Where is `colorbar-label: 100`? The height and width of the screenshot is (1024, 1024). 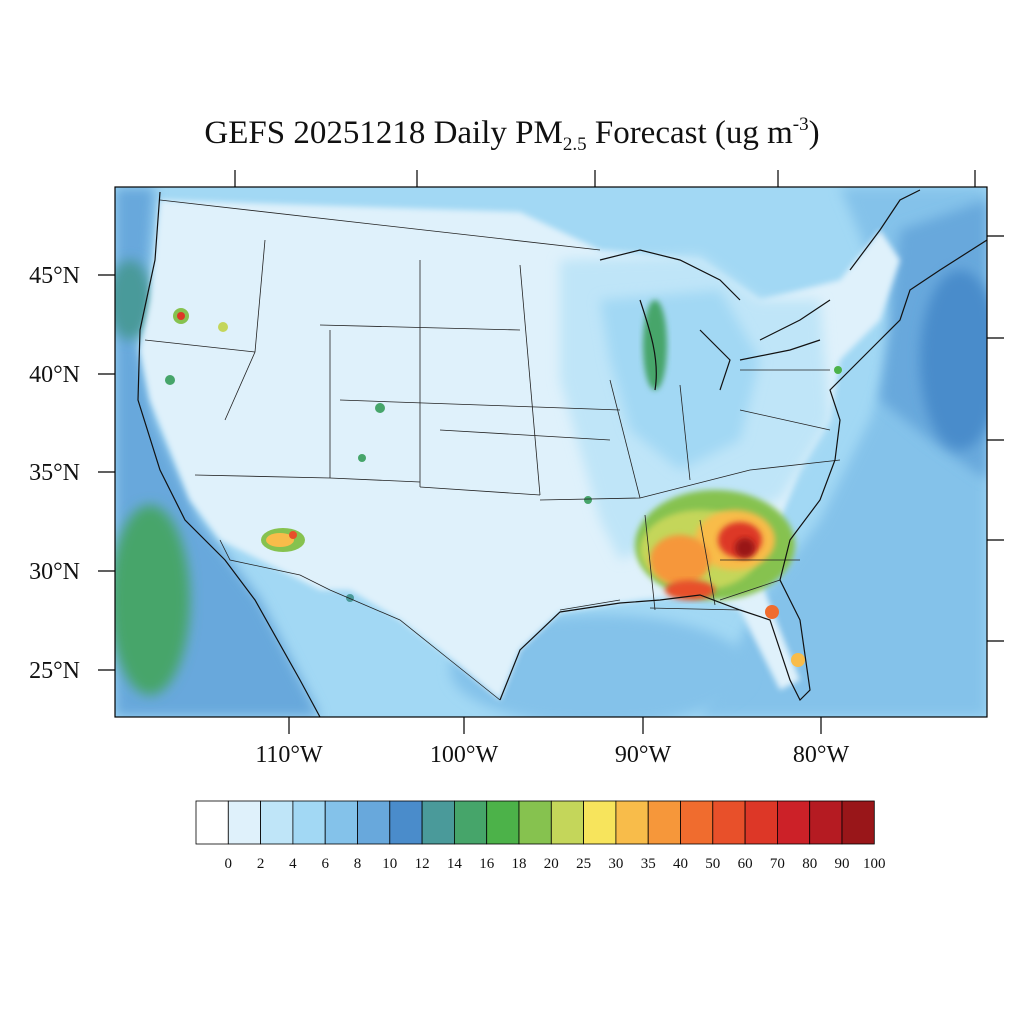 colorbar-label: 100 is located at coordinates (874, 864).